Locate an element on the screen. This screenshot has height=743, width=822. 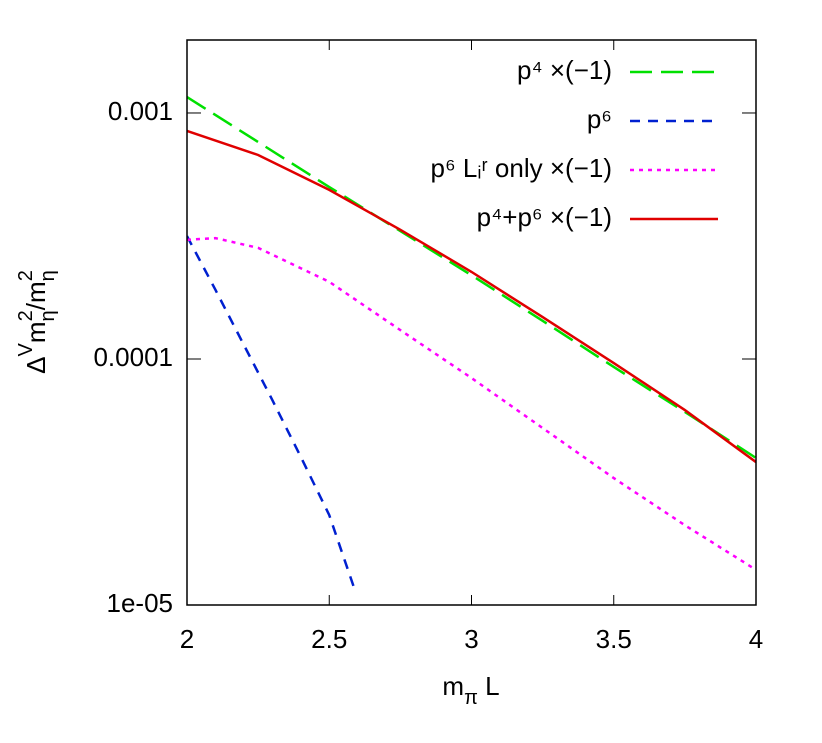
ylabel-part: /m is located at coordinates (36, 295).